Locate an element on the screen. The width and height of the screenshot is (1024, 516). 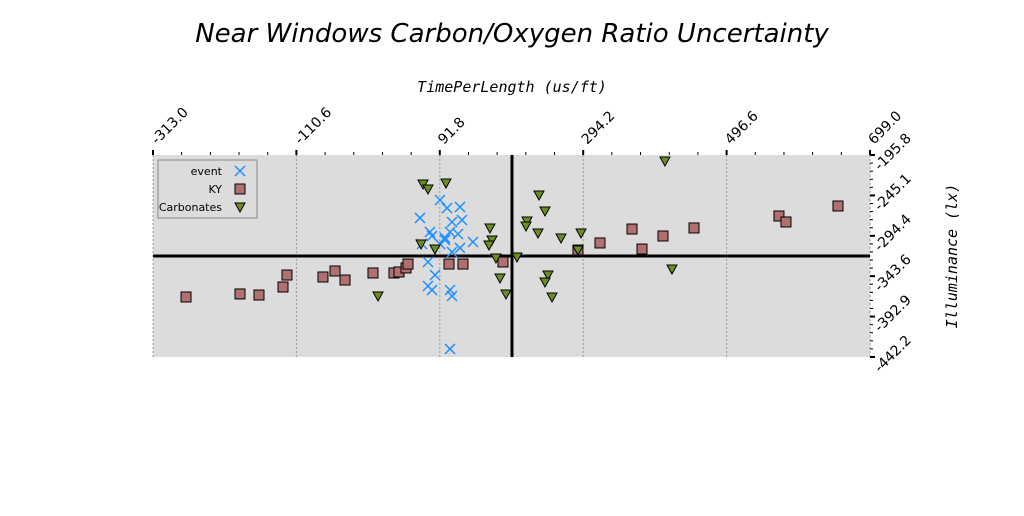
y-tick-label: -294.4 is located at coordinates (893, 232).